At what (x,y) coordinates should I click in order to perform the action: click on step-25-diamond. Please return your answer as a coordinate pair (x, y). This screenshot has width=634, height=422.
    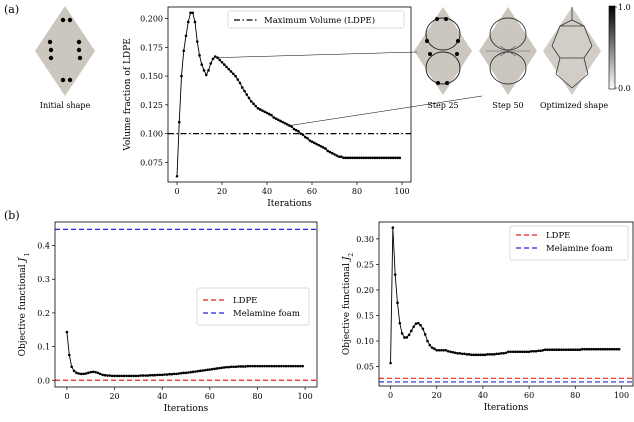
    Looking at the image, I should click on (443, 51).